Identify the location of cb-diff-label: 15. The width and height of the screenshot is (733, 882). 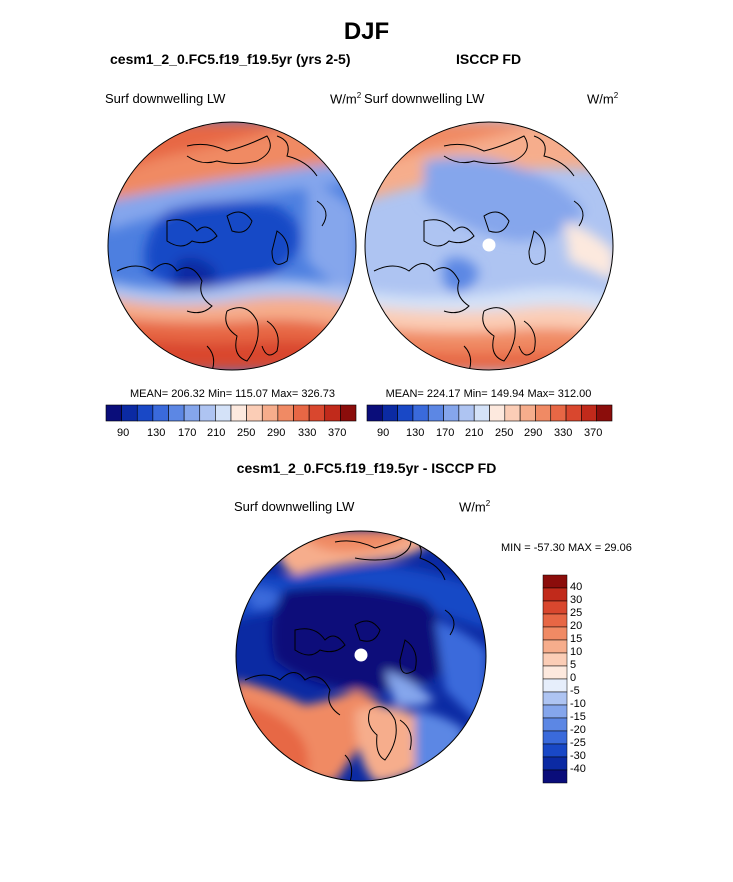
(576, 639).